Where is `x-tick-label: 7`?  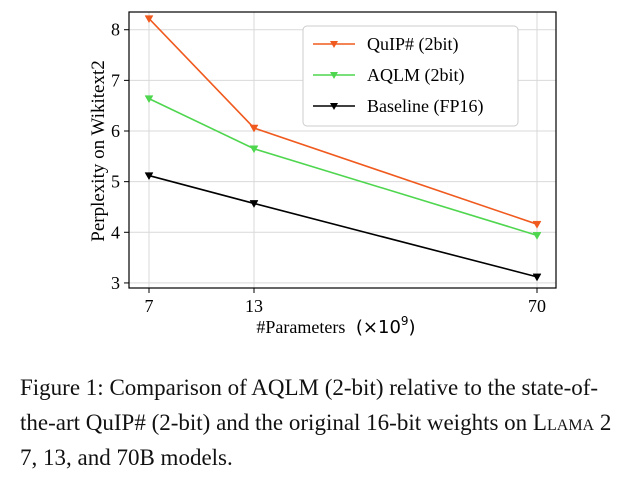
x-tick-label: 7 is located at coordinates (149, 306).